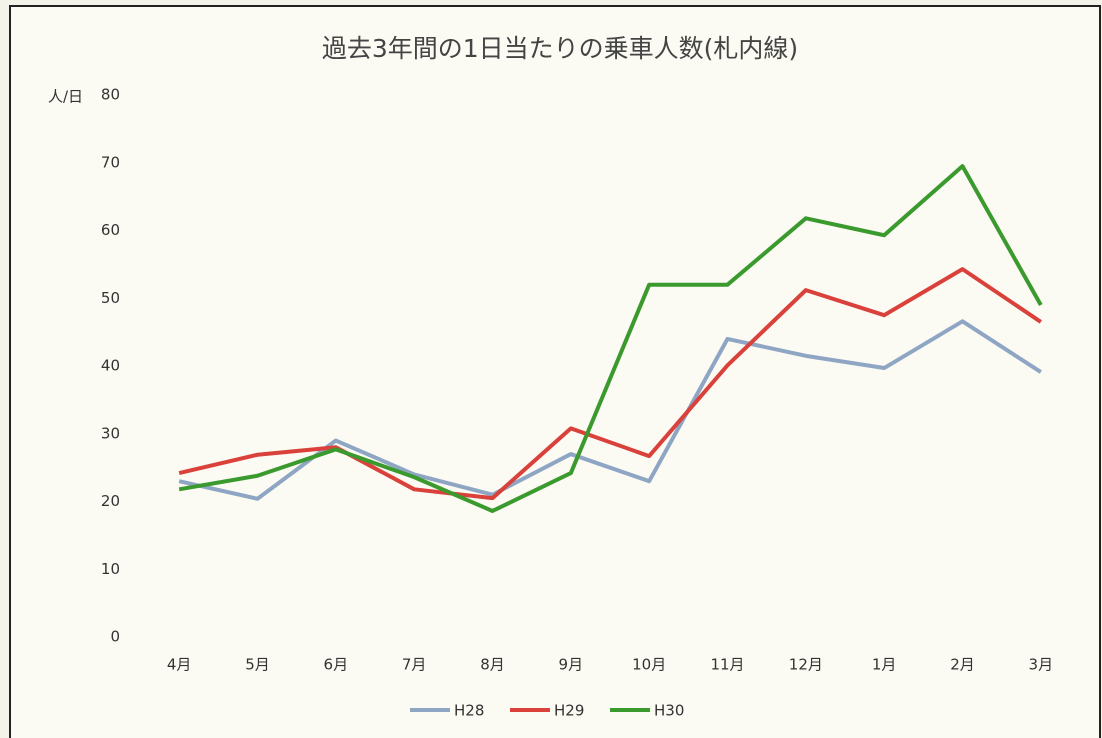  What do you see at coordinates (560, 48) in the screenshot?
I see `chart-title: 過去3年間の1日当たりの乗車人数(札内線)` at bounding box center [560, 48].